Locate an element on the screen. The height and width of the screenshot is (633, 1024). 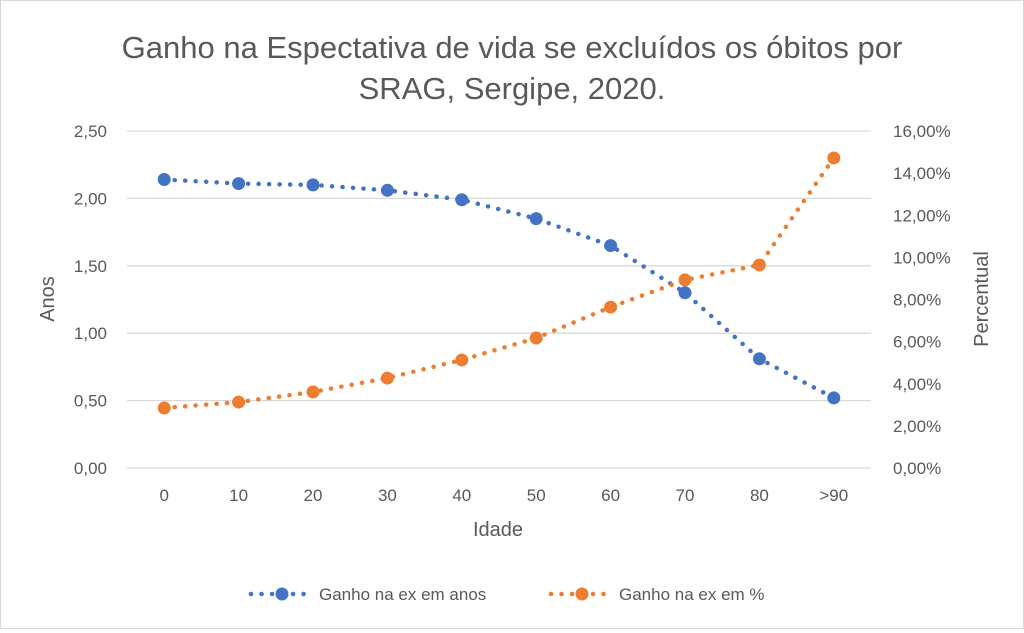
legend: Ganho na ex em anos Ganho na ex em % is located at coordinates (506, 594).